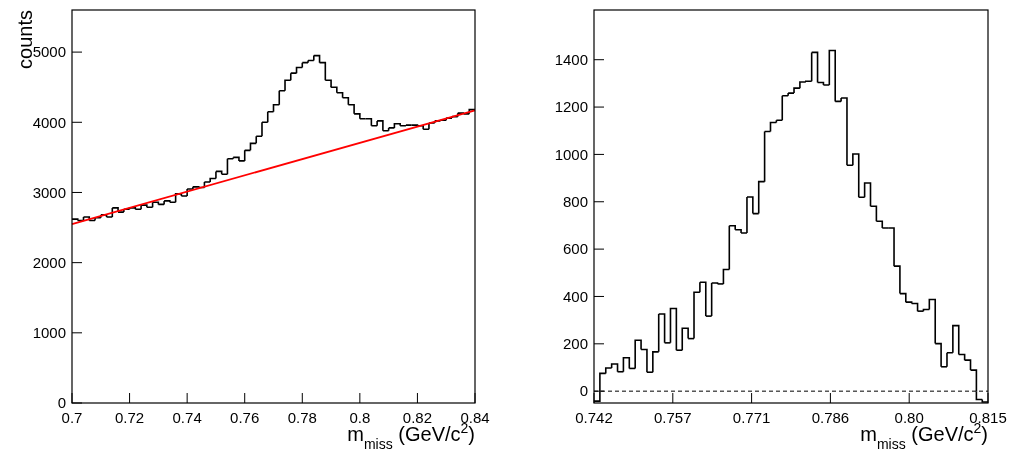  I want to click on y-tick-label: 800, so click(575, 202).